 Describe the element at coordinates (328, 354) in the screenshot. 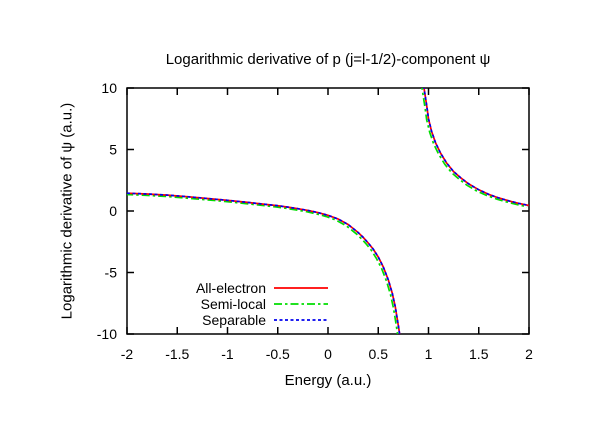

I see `x-tick-label: 0` at that location.